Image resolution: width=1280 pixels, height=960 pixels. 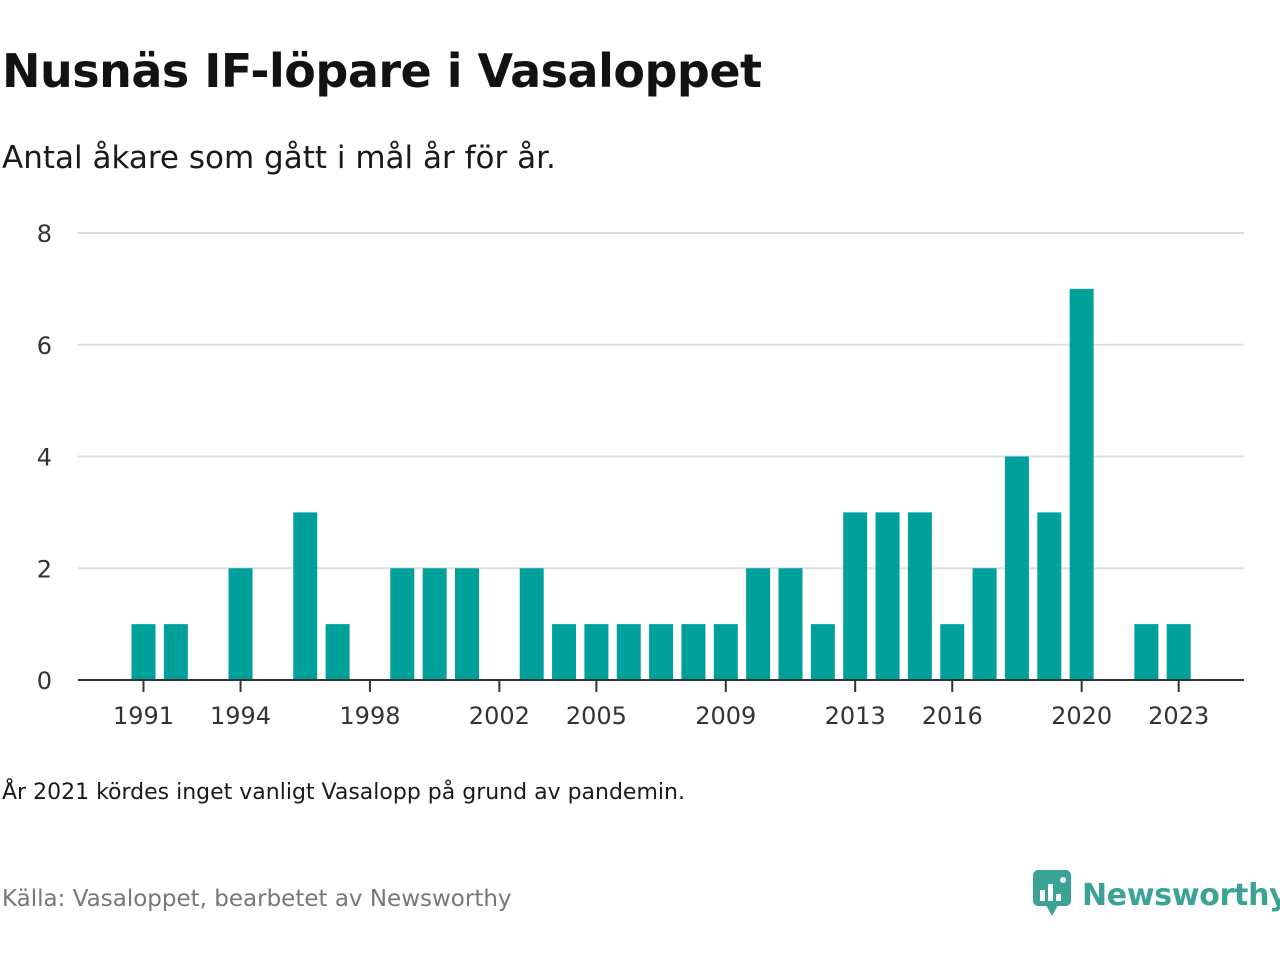 What do you see at coordinates (44, 569) in the screenshot?
I see `y-tick-label: 2` at bounding box center [44, 569].